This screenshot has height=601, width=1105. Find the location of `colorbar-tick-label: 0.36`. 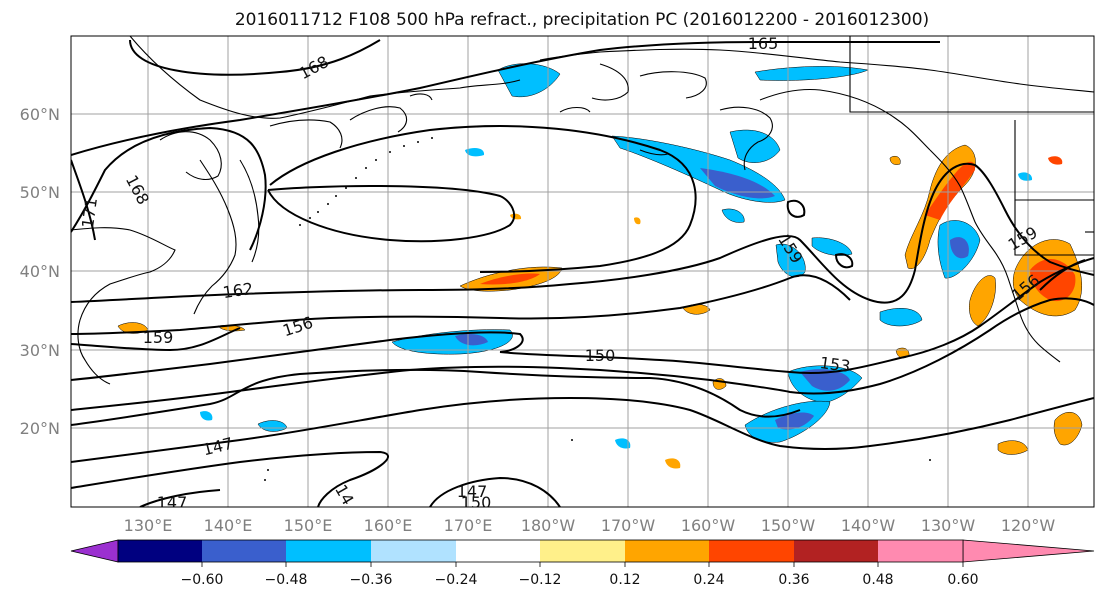

colorbar-tick-label: 0.36 is located at coordinates (793, 580).